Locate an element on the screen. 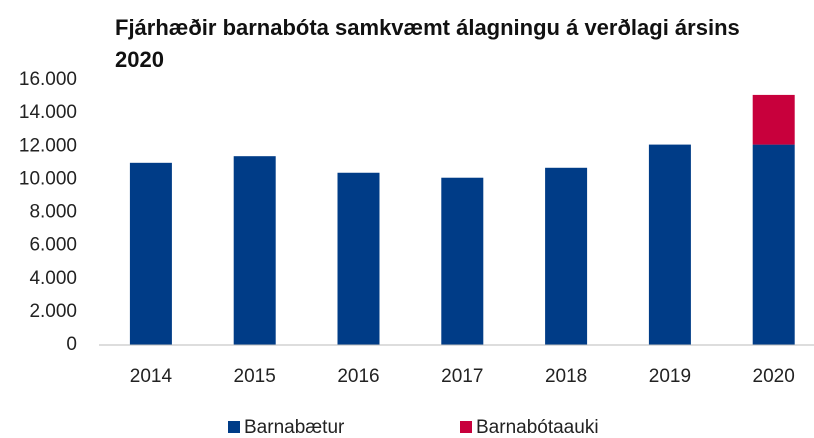 This screenshot has width=814, height=438. y-tick-label: 0 is located at coordinates (71, 344).